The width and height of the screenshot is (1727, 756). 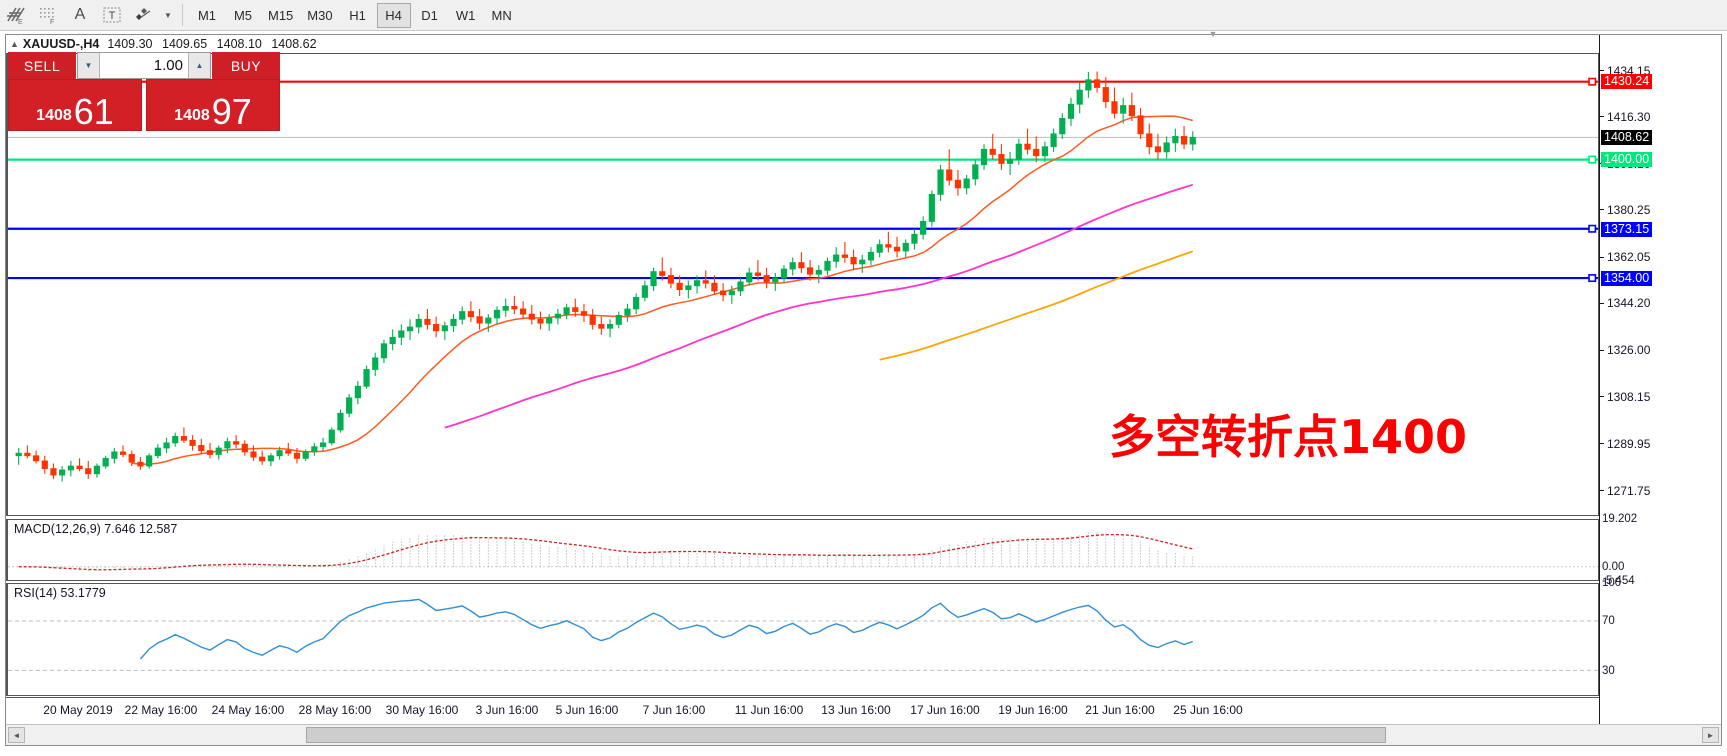 I want to click on macd-axis-tick: 0.00, so click(x=1613, y=567).